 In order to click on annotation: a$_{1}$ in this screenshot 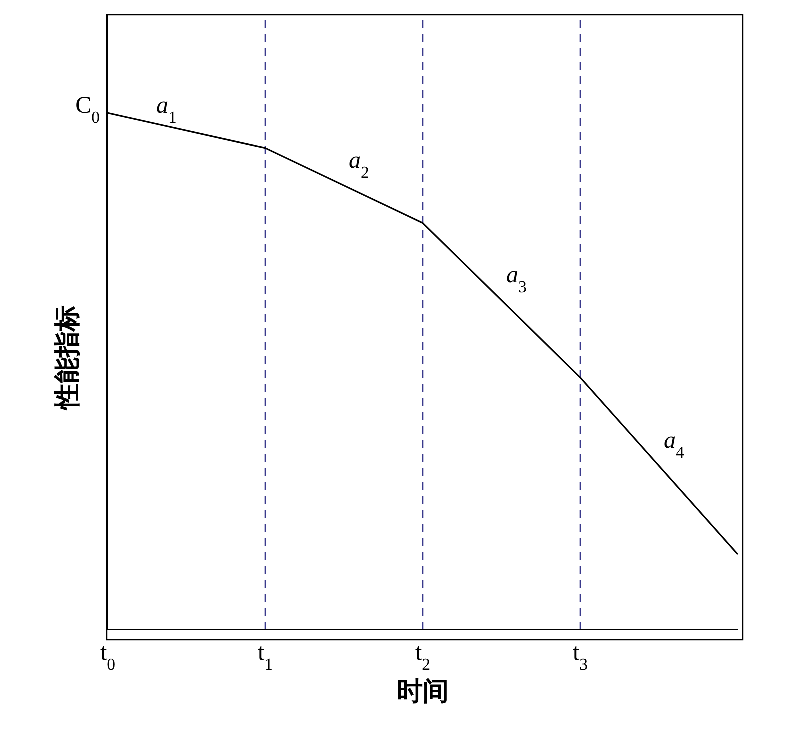, I will do `click(166, 109)`.